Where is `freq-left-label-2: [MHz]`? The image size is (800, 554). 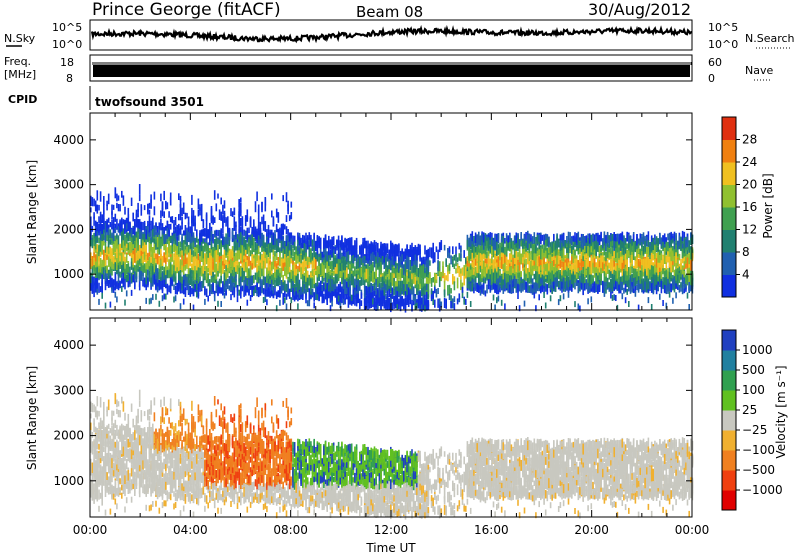 freq-left-label-2: [MHz] is located at coordinates (20, 74).